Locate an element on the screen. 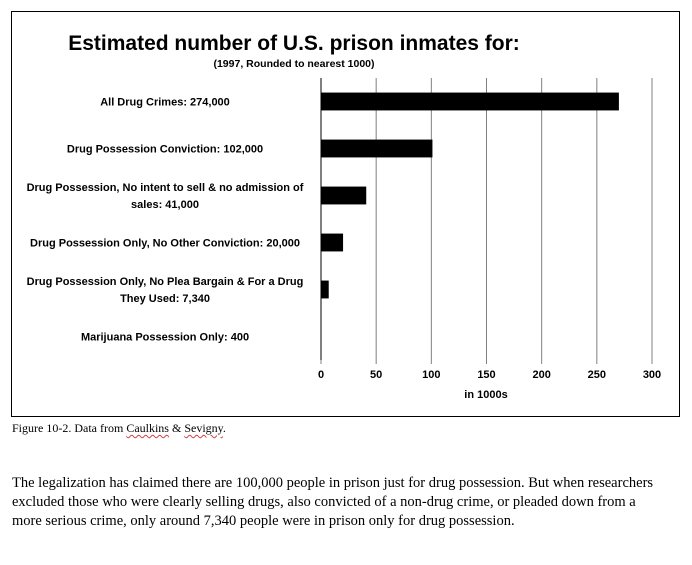 This screenshot has width=692, height=565. caption-amp: & is located at coordinates (176, 428).